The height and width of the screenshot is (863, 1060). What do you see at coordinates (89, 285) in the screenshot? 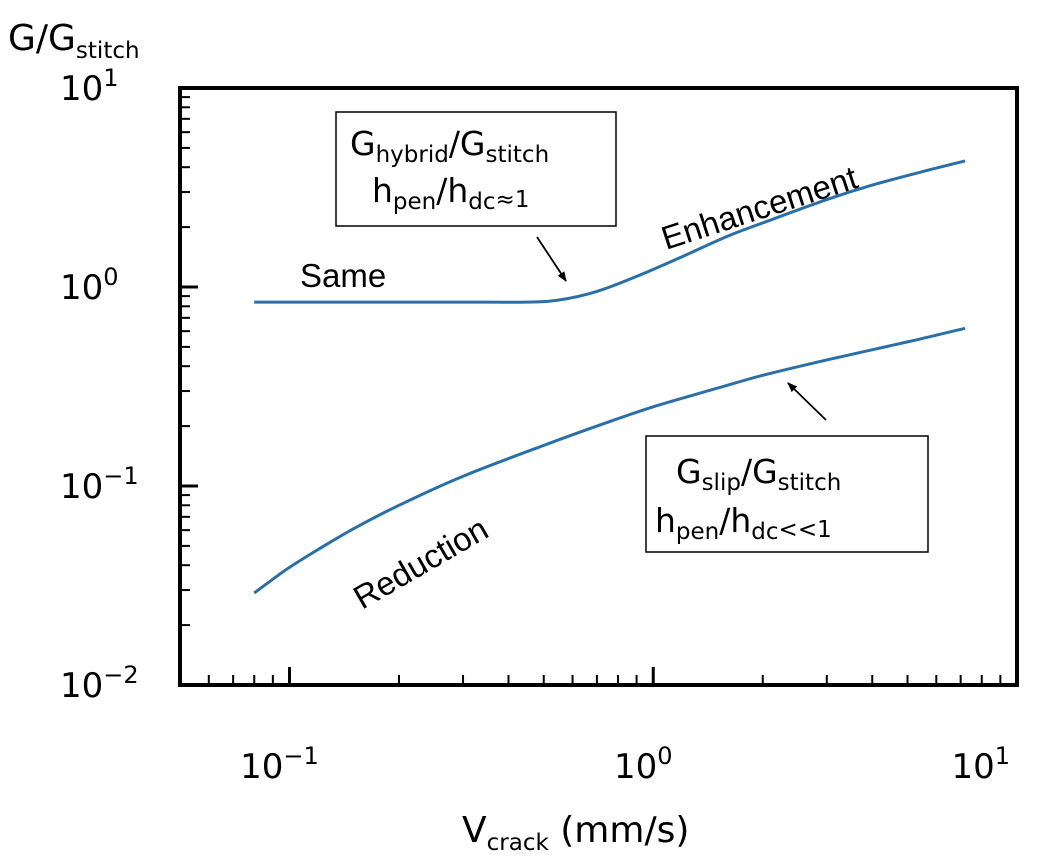
I see `y-tick-label: 10⁰` at bounding box center [89, 285].